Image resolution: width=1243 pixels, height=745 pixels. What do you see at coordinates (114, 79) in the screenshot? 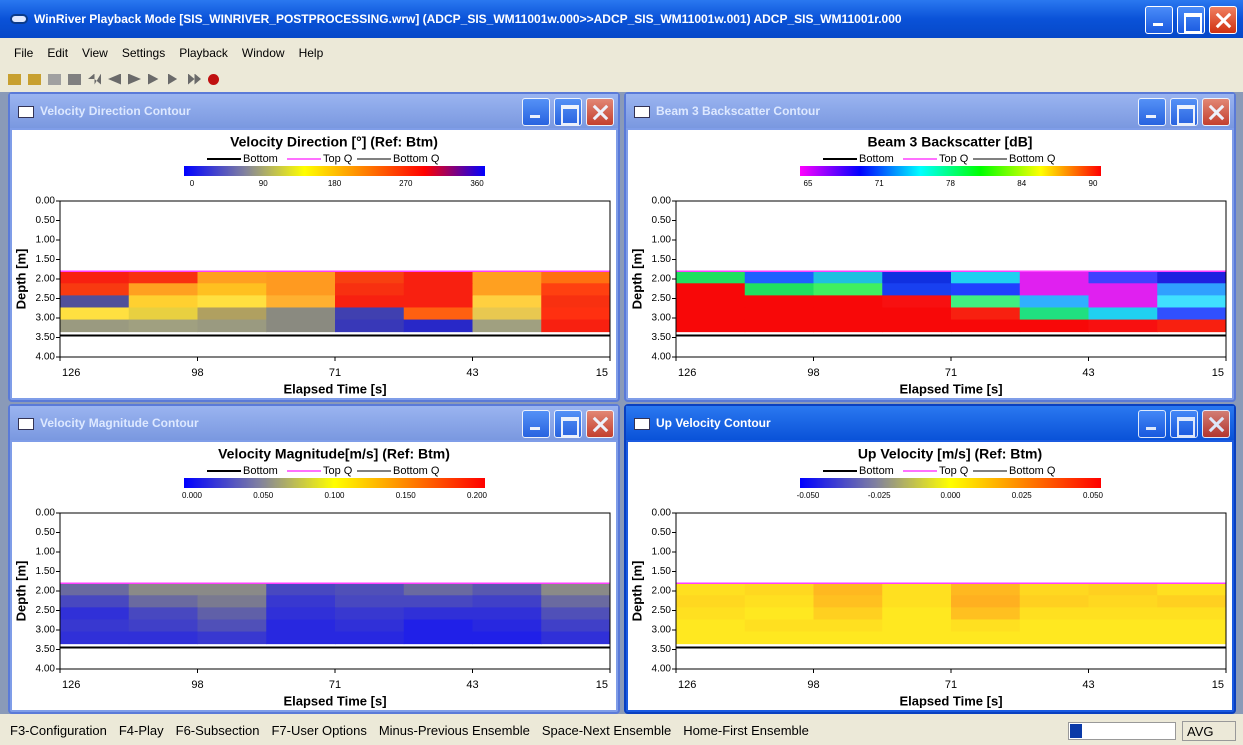
I see `previous-button` at bounding box center [114, 79].